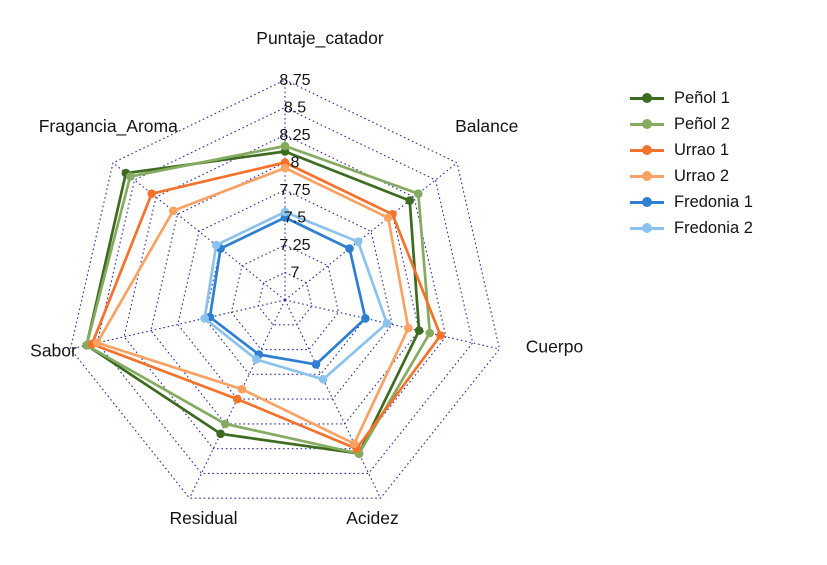 The image size is (827, 565). I want to click on axis-label: Residual, so click(203, 518).